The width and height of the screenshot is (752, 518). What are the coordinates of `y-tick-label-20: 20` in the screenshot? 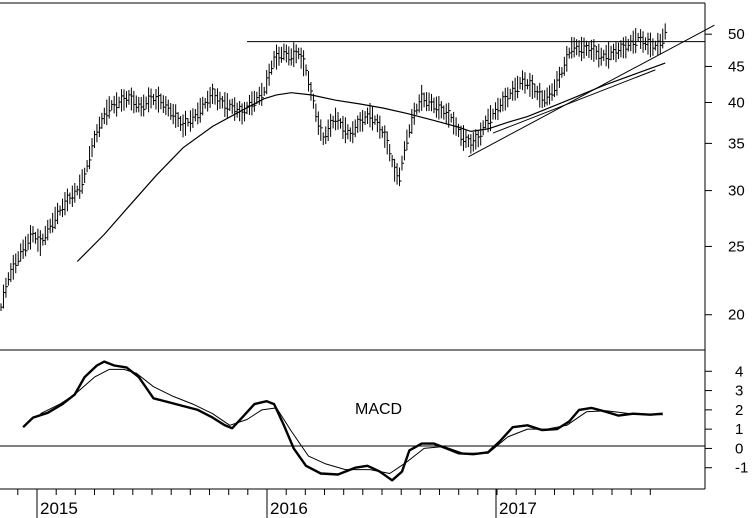 It's located at (736, 315).